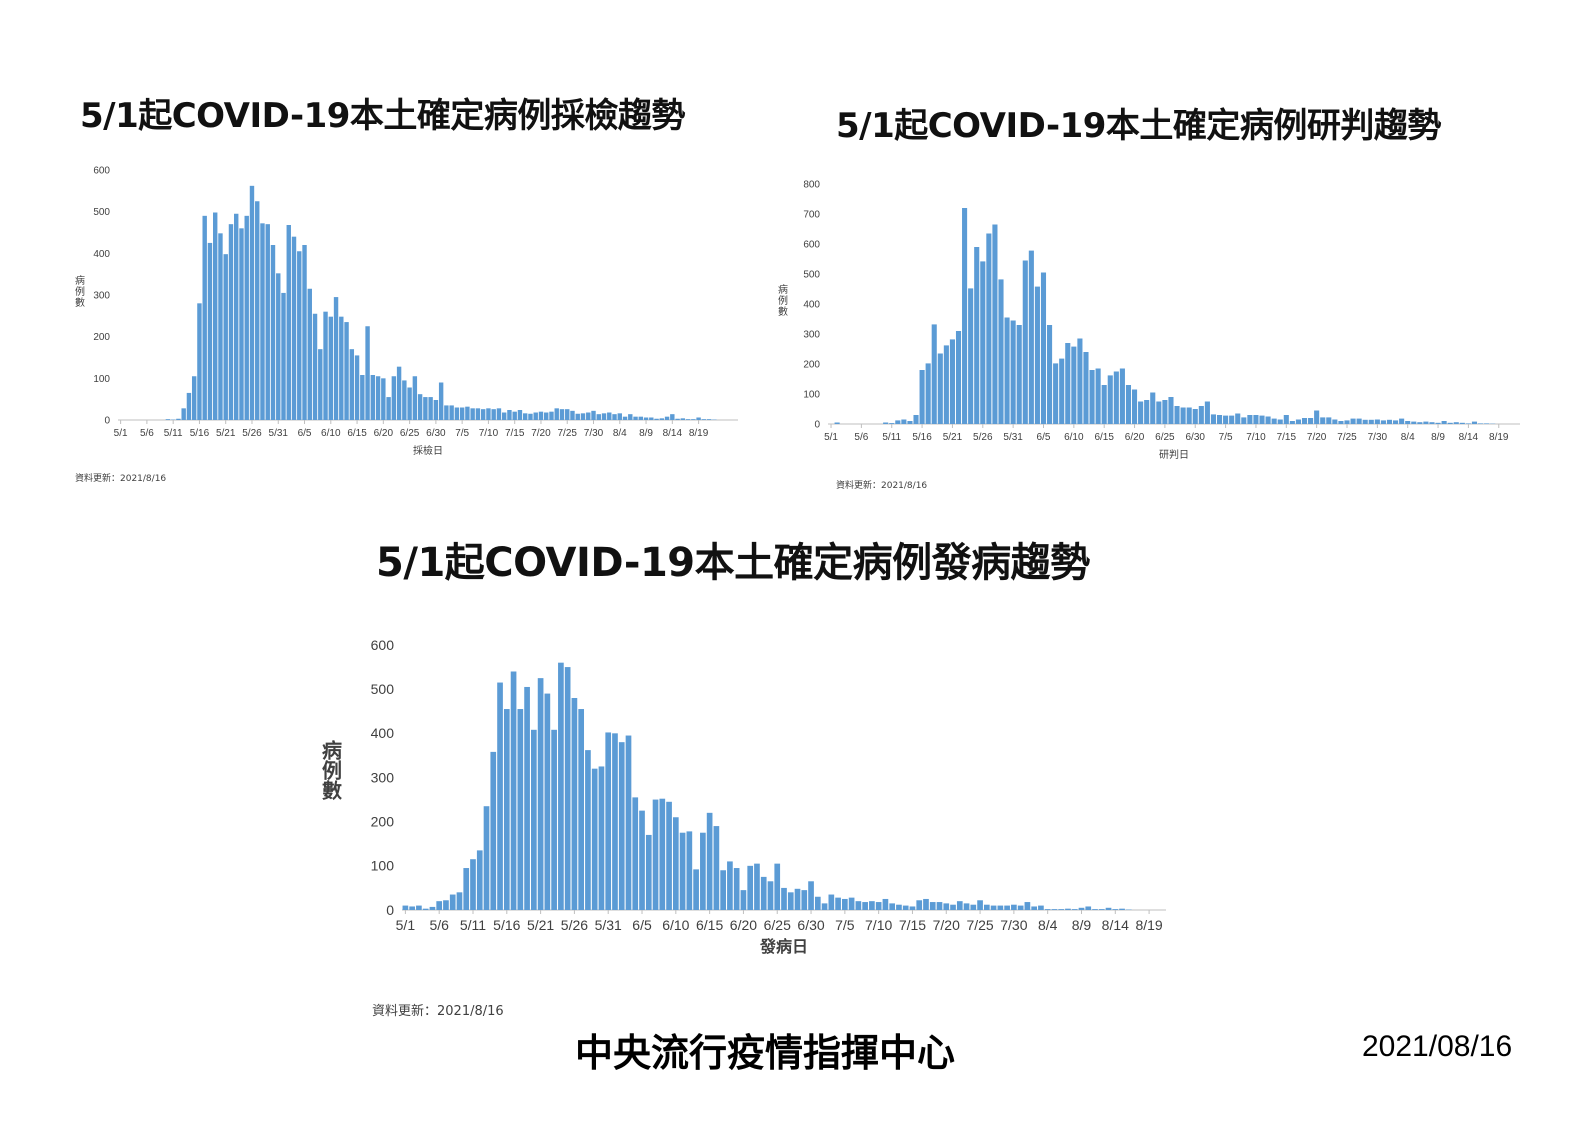 The image size is (1587, 1123). Describe the element at coordinates (101, 171) in the screenshot. I see `y-tick-label: 600` at that location.